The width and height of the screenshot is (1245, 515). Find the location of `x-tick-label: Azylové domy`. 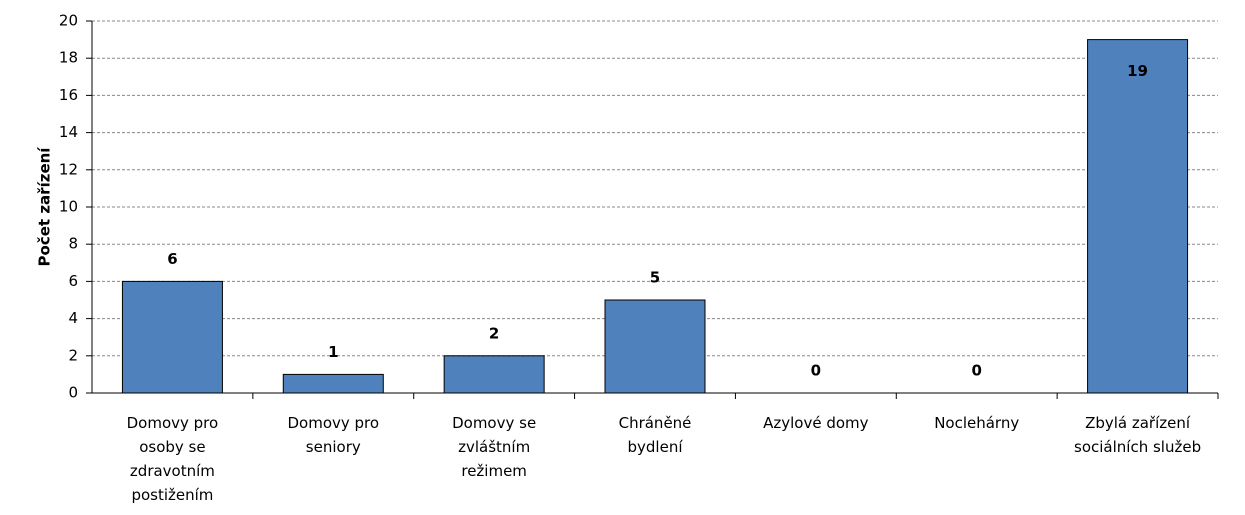

x-tick-label: Azylové domy is located at coordinates (816, 423).